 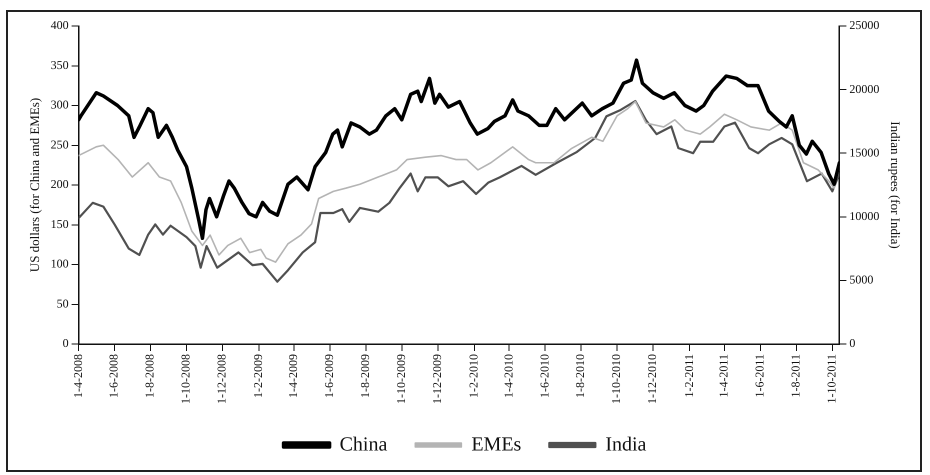 I want to click on x-tick-label: 1-10-2011, so click(x=831, y=379).